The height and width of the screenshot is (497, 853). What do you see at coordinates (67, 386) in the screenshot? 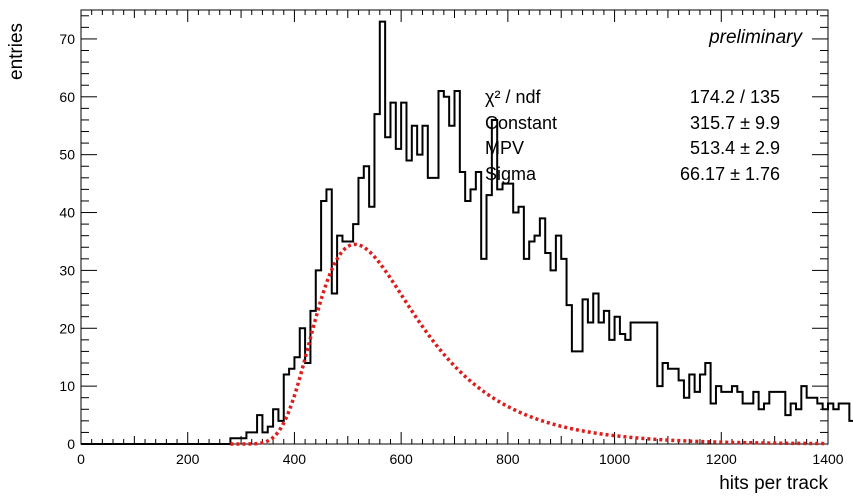
I see `y-tick-label: 10` at bounding box center [67, 386].